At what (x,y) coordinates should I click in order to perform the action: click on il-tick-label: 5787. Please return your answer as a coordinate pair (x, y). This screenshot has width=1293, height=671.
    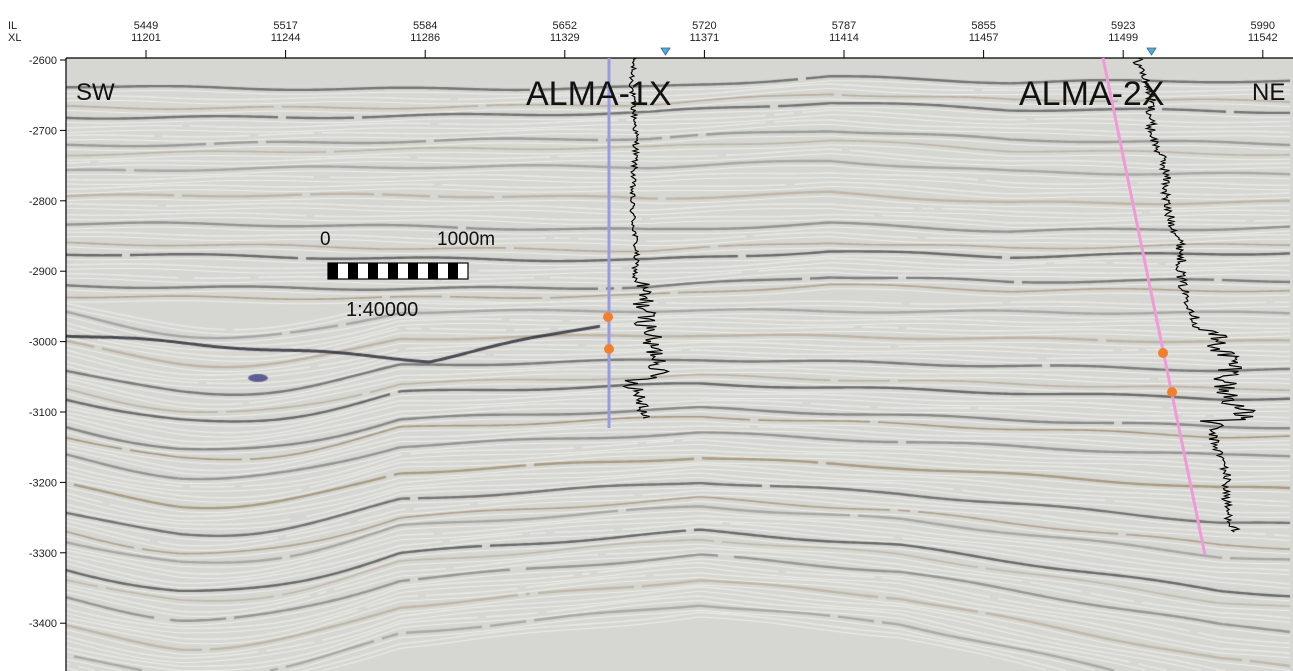
    Looking at the image, I should click on (844, 26).